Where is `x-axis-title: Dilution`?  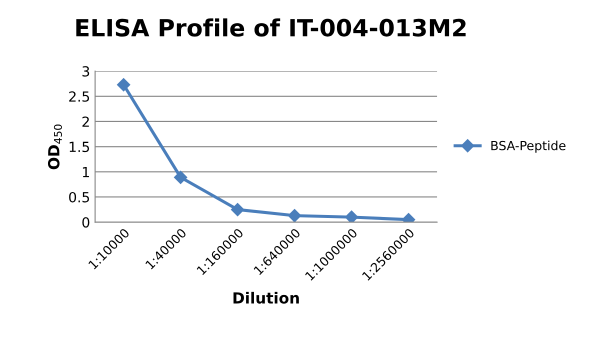 x-axis-title: Dilution is located at coordinates (266, 298).